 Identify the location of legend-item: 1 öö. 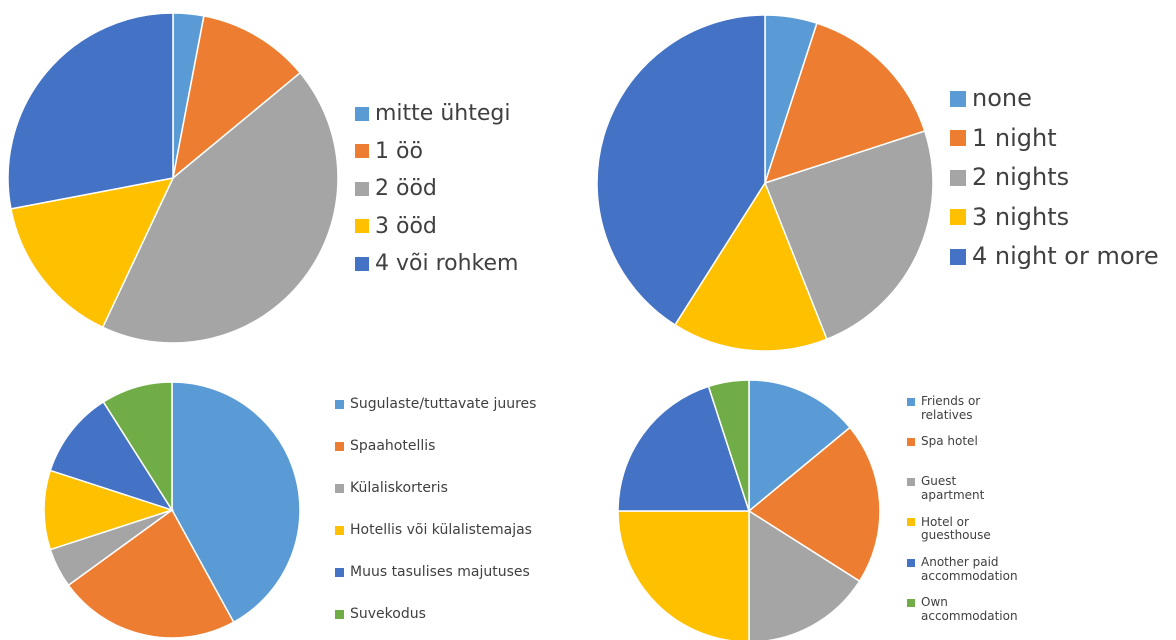
(480, 151).